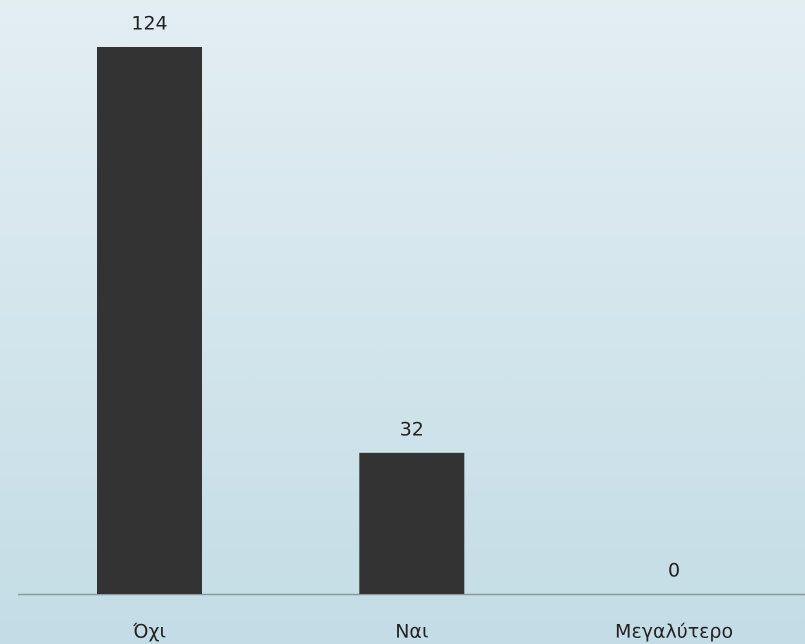 This screenshot has width=805, height=644. Describe the element at coordinates (674, 571) in the screenshot. I see `data-label: 0` at that location.